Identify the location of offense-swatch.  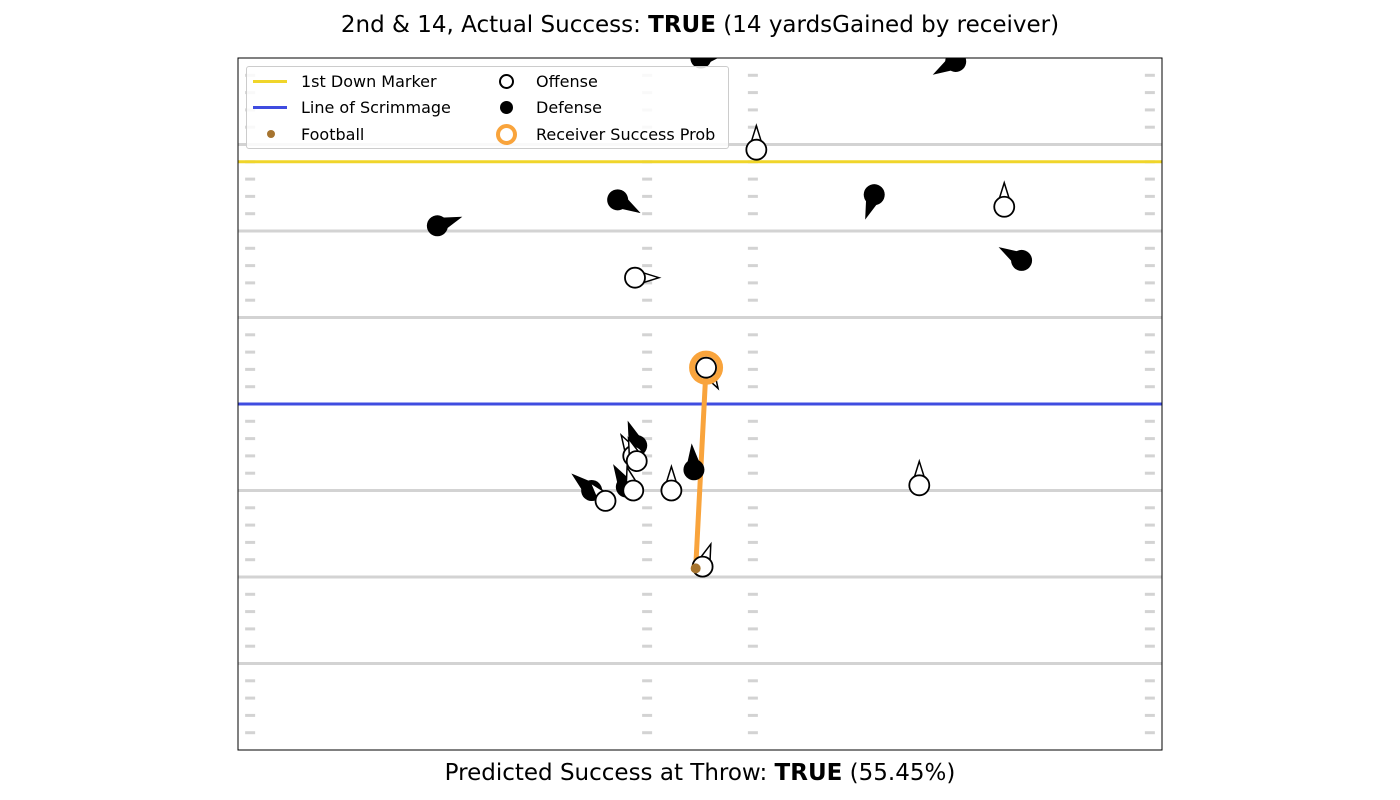
(506, 81).